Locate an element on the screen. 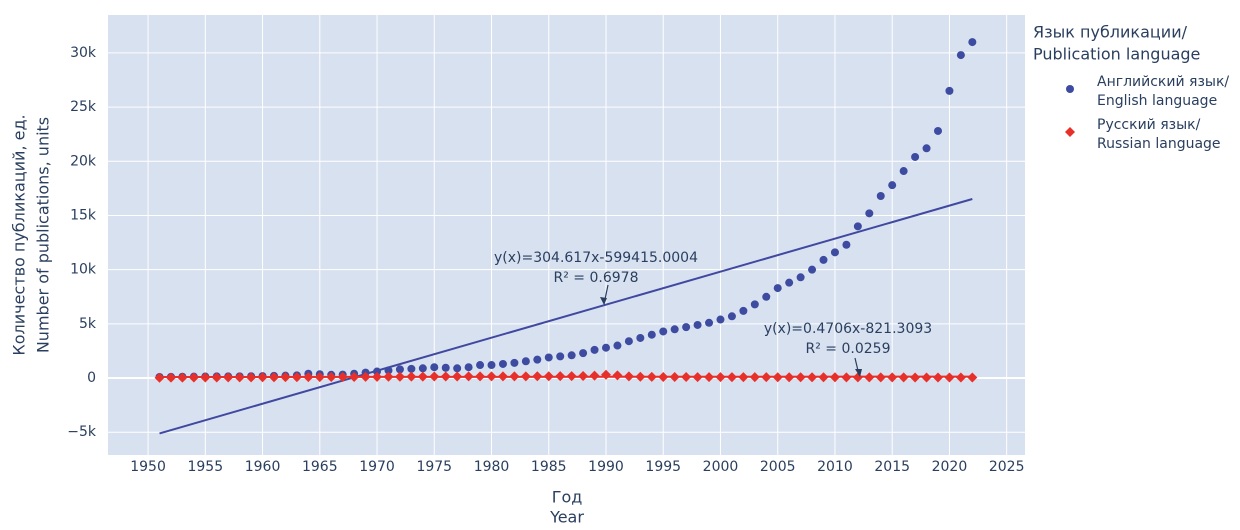 The width and height of the screenshot is (1240, 530). legend-label: Русский язык/ is located at coordinates (1149, 125).